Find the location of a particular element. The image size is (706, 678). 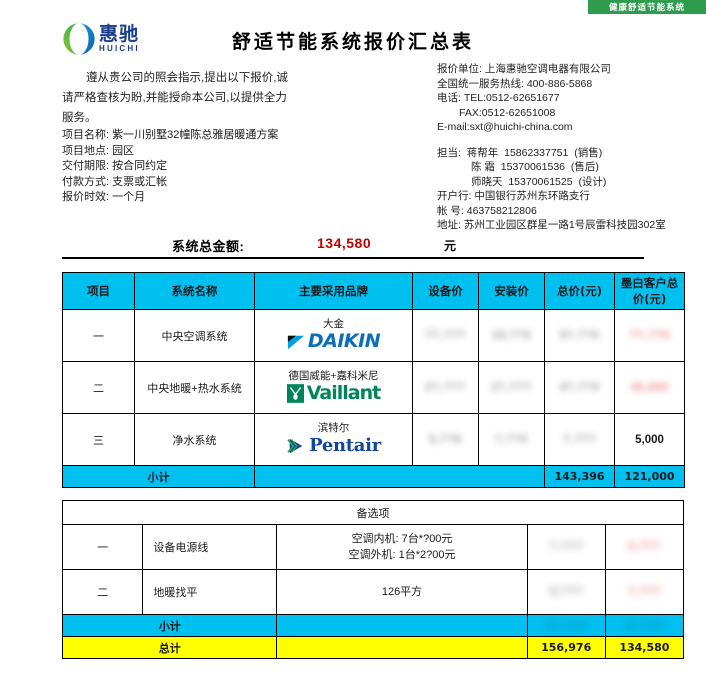

project-value-name: 紫一川别墅32幢陈总雅居暖通方案 is located at coordinates (195, 135).